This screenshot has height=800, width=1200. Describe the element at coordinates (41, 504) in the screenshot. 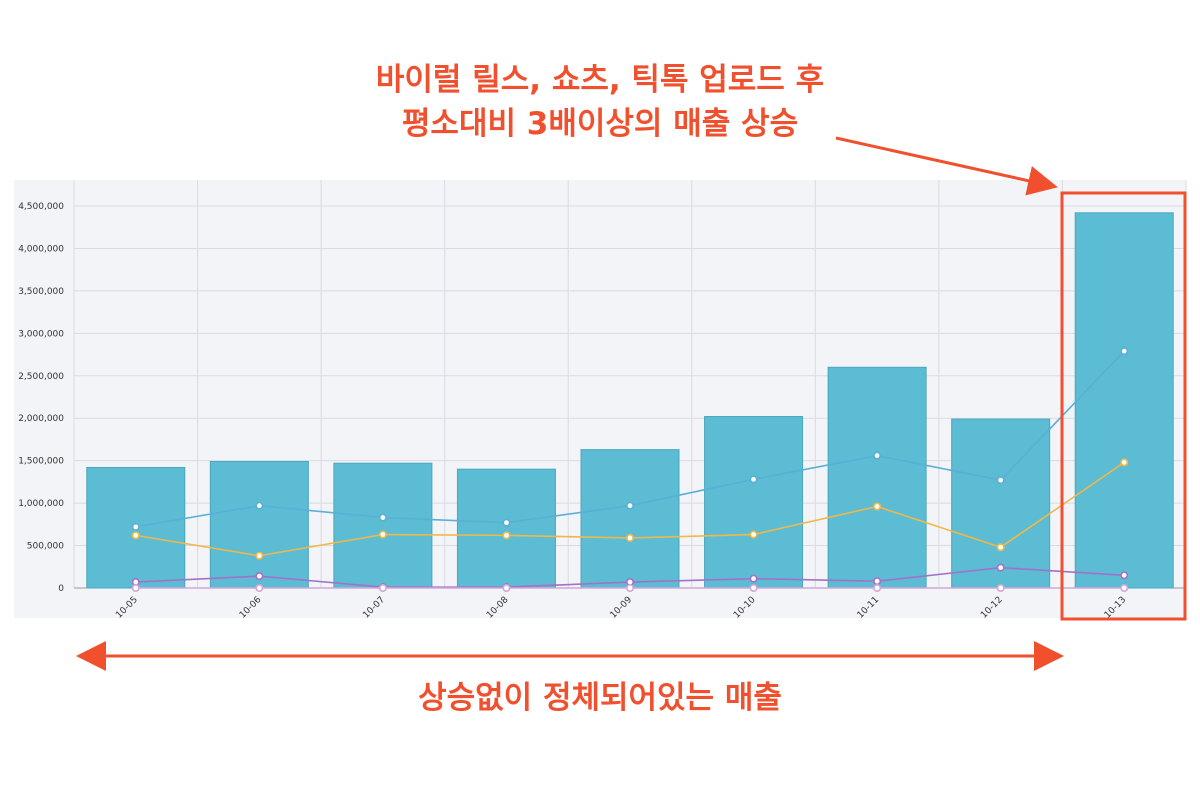

I see `y-tick-label: 1,000,000` at that location.